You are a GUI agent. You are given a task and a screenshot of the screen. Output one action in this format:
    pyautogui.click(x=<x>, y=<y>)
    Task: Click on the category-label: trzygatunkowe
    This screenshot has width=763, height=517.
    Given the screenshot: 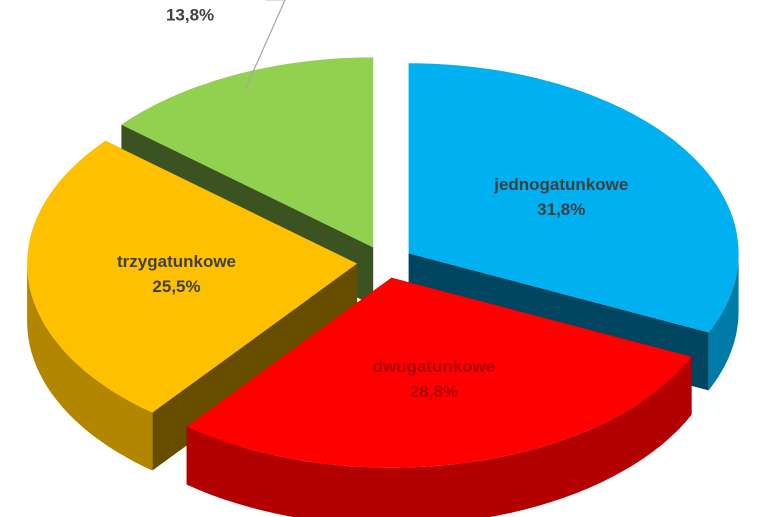 What is the action you would take?
    pyautogui.click(x=177, y=261)
    